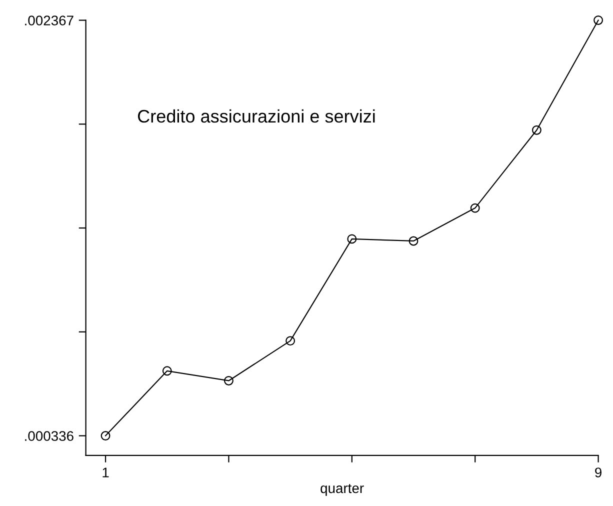 This screenshot has height=506, width=613. I want to click on text: Credito assicurazioni e servizi, so click(256, 116).